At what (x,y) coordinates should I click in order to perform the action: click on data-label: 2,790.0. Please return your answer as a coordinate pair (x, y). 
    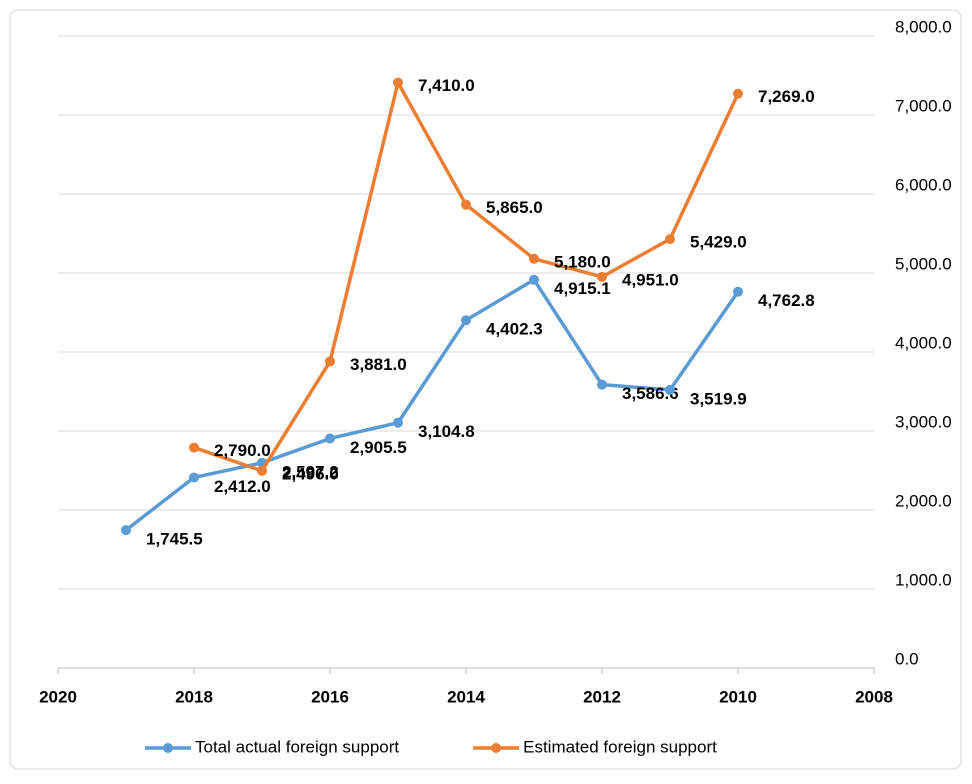
    Looking at the image, I should click on (242, 450).